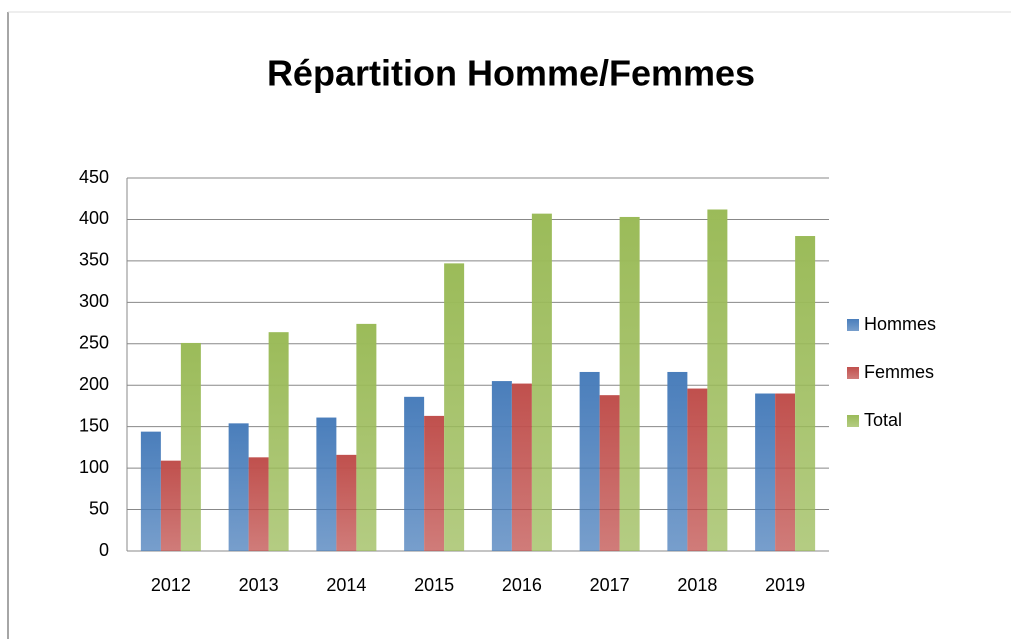 The image size is (1011, 639). I want to click on legend-label: Hommes, so click(900, 324).